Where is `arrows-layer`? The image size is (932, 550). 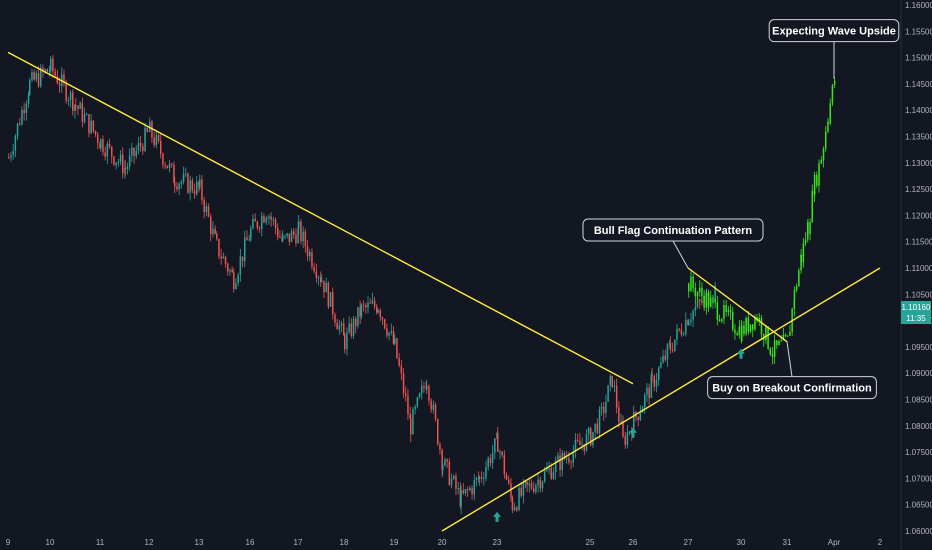
arrows-layer is located at coordinates (619, 435).